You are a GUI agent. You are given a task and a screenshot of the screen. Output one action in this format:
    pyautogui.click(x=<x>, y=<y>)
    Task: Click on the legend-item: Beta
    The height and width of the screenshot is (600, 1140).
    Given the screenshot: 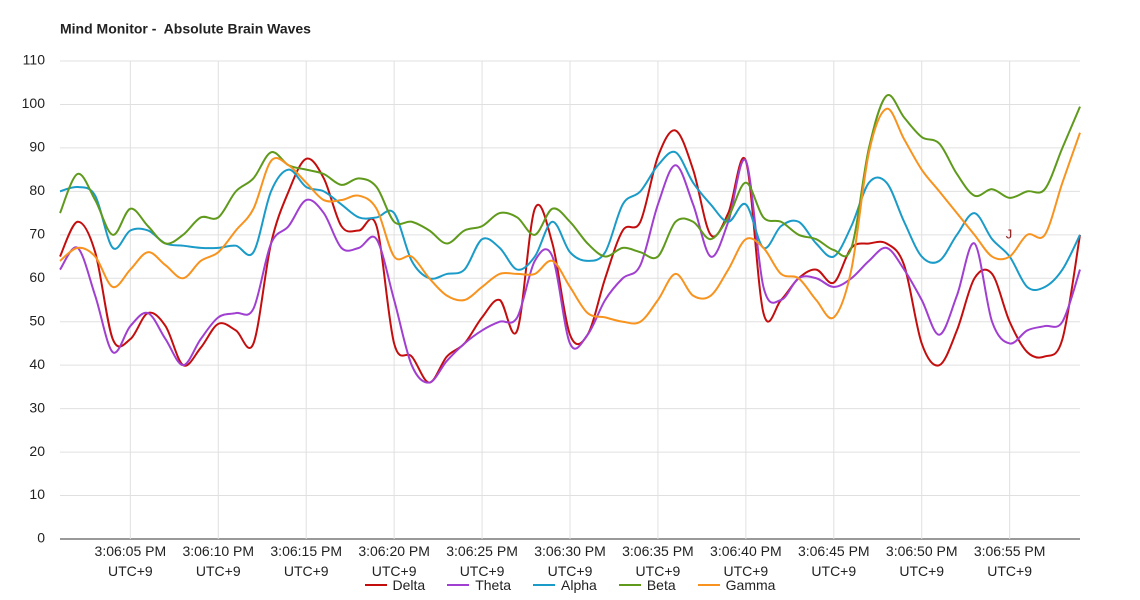 What is the action you would take?
    pyautogui.click(x=647, y=585)
    